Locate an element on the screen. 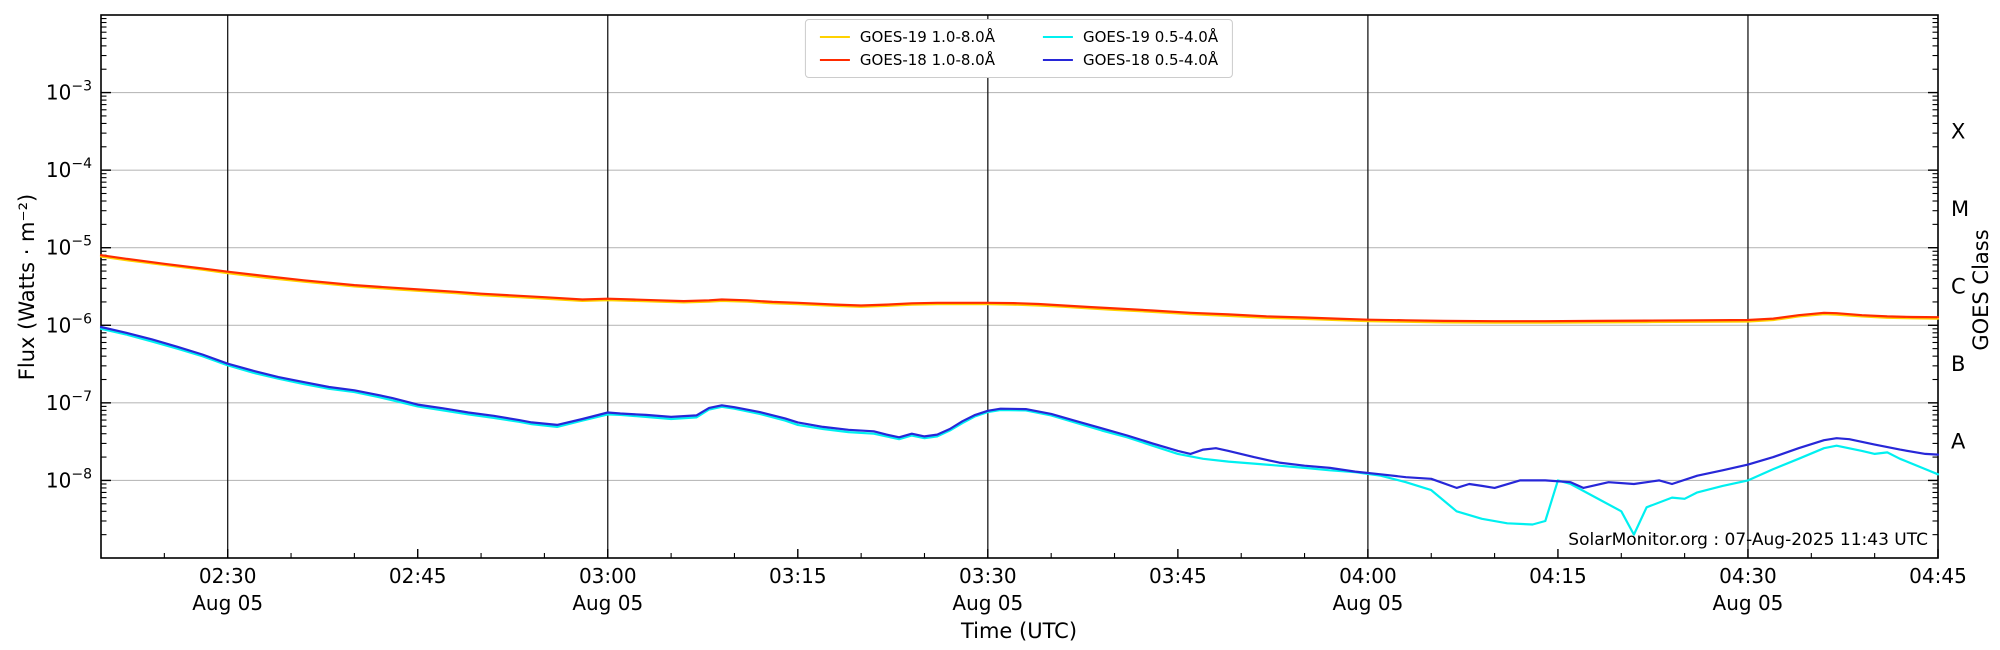 The image size is (2000, 650). y-tick-label: 10⁻⁵ is located at coordinates (69, 247).